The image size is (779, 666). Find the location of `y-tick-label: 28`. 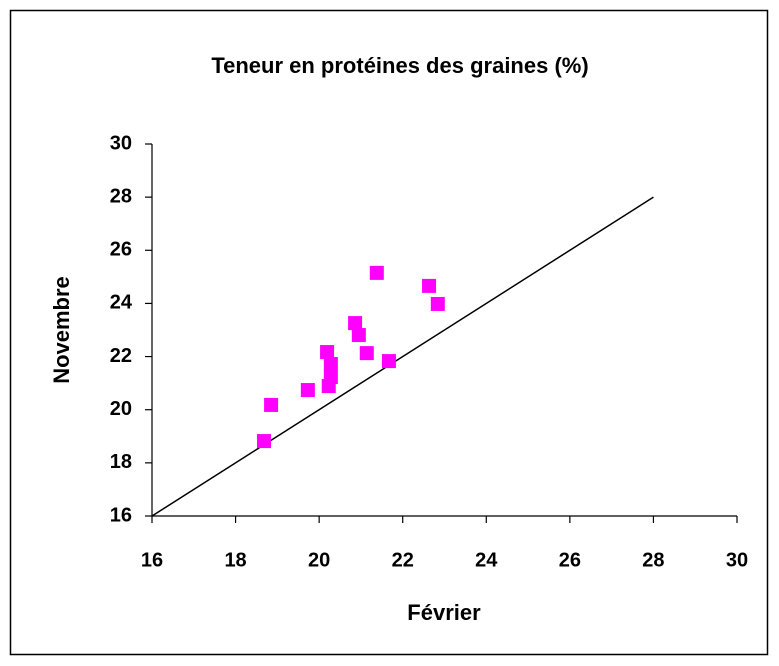

y-tick-label: 28 is located at coordinates (121, 196).